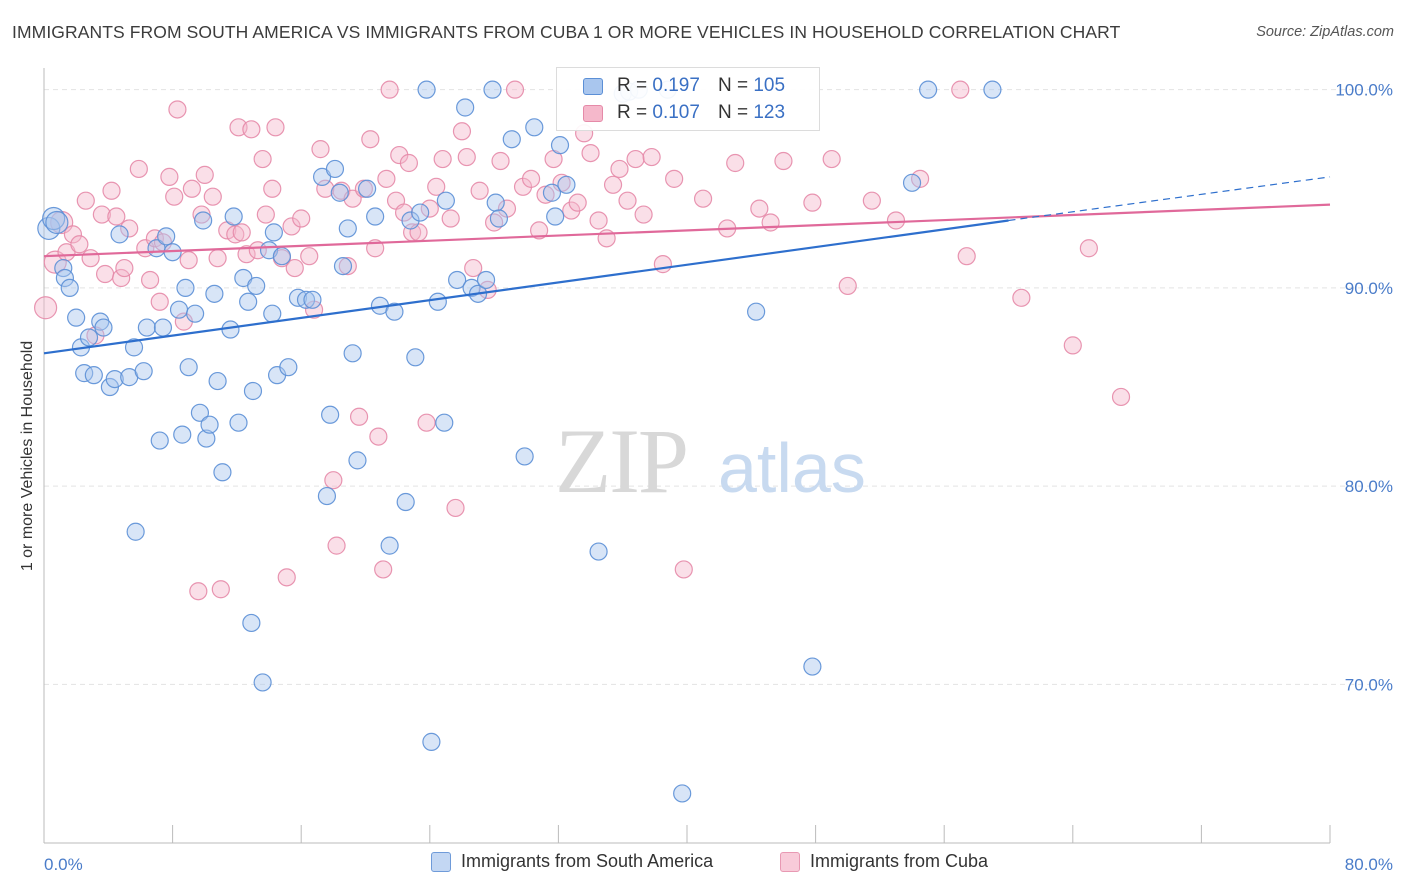 This screenshot has width=1406, height=892. What do you see at coordinates (63, 864) in the screenshot?
I see `x-tick-label: 0.0%` at bounding box center [63, 864].